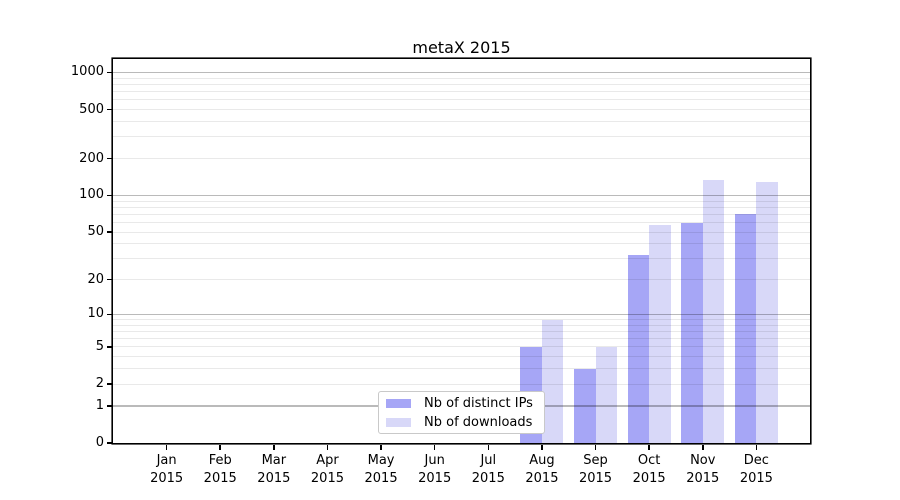  Describe the element at coordinates (461, 412) in the screenshot. I see `legend: Nb of distinct IPs Nb of downloads` at that location.